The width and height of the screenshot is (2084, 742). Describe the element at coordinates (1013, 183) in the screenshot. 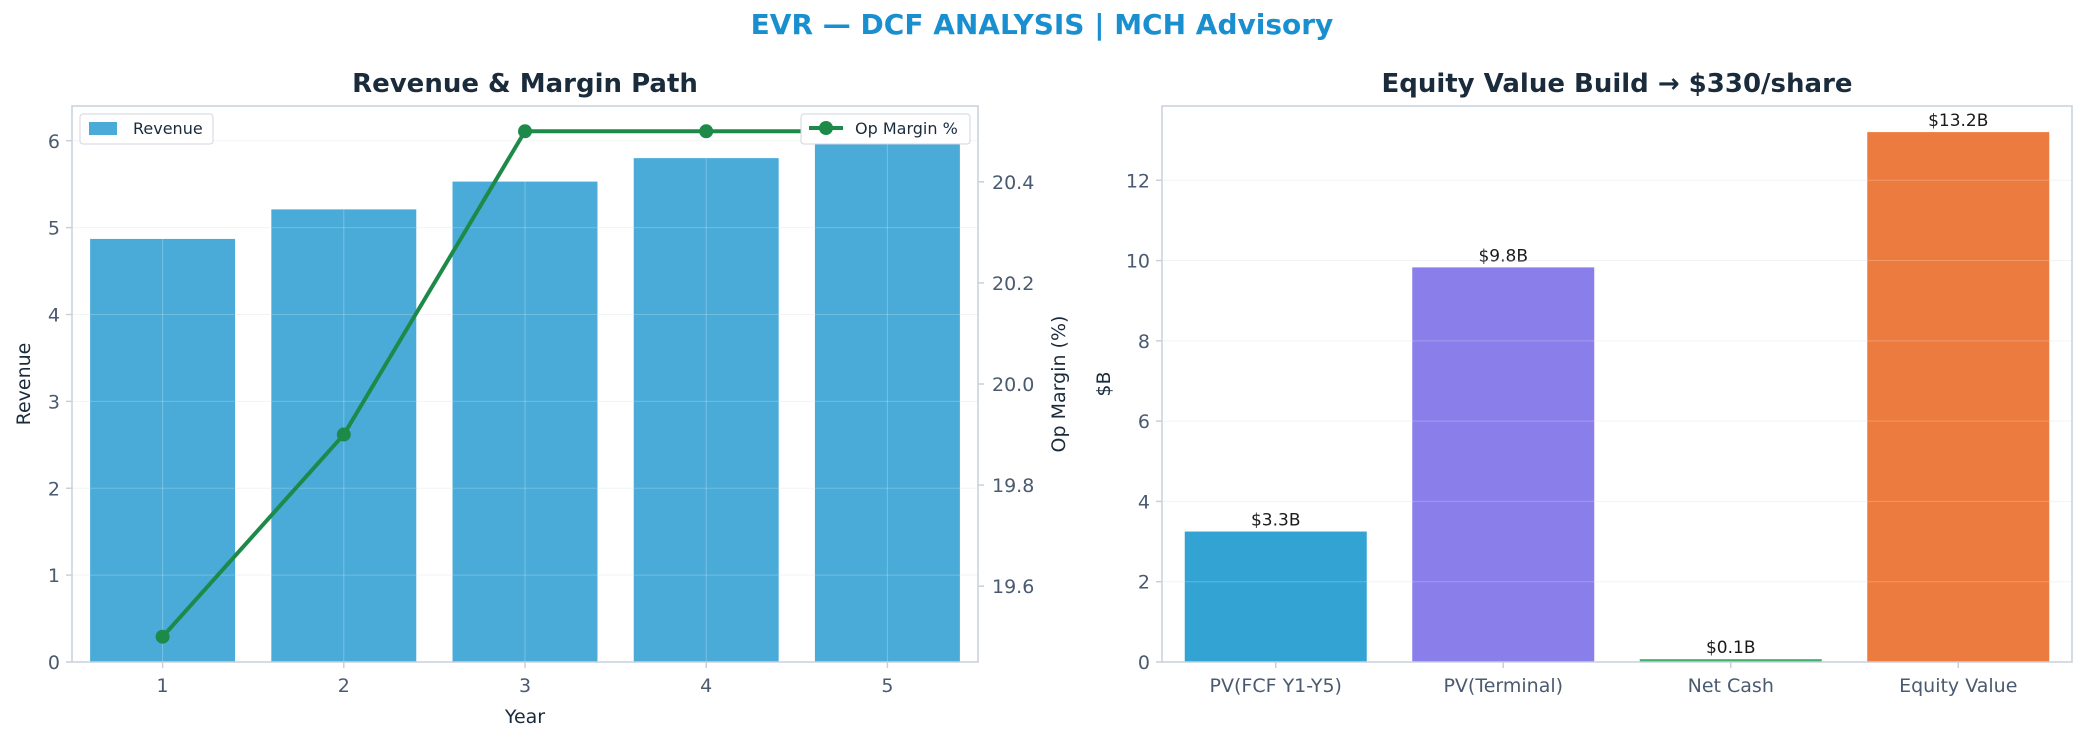

I see `chart1-y2tick-label: 20.4` at that location.